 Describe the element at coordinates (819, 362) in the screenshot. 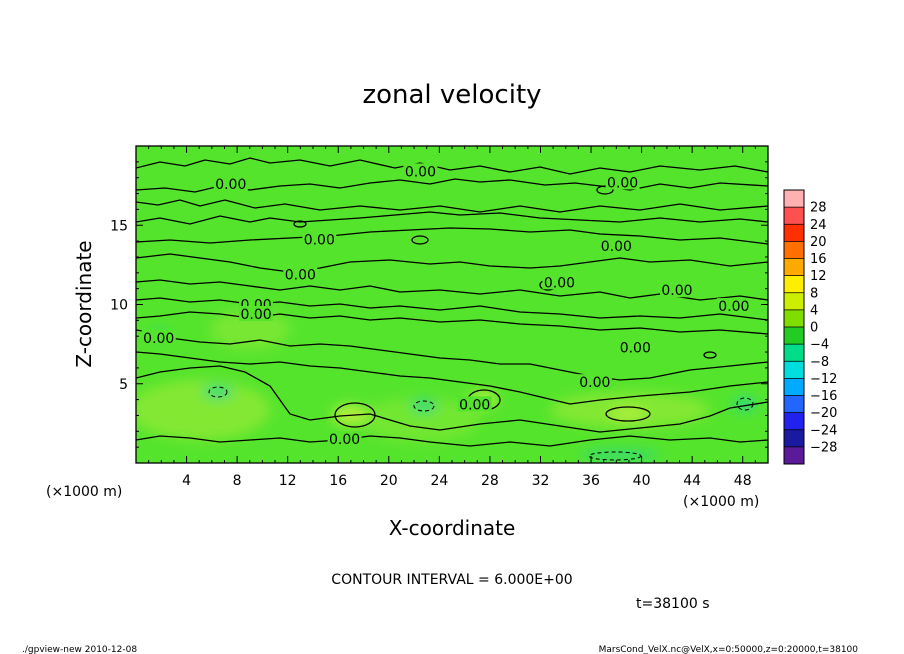

I see `colorbar-label: −8` at that location.